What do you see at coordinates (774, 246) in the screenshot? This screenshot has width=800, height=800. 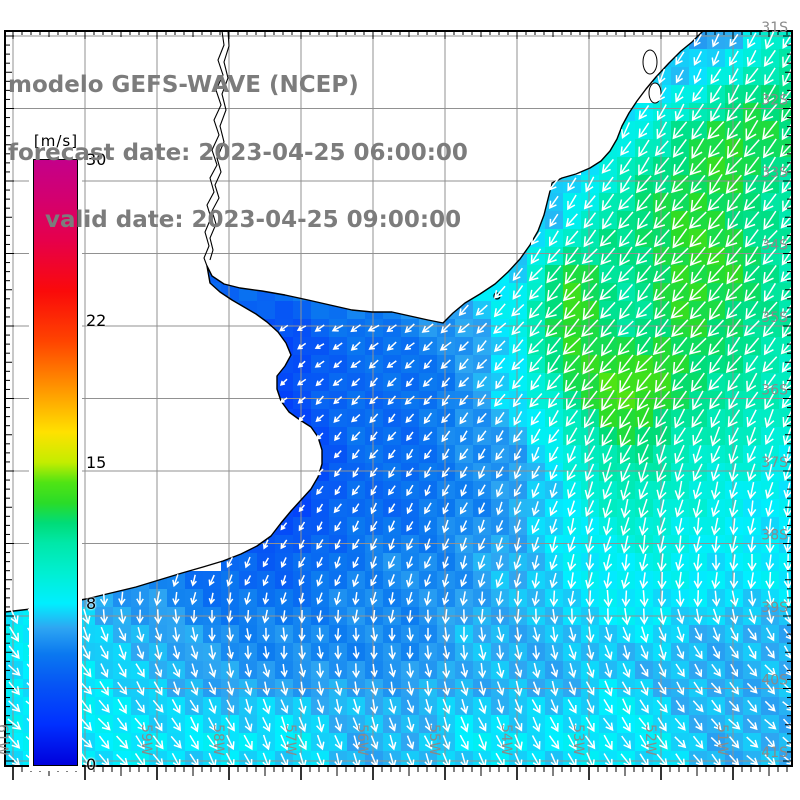 I see `lat-label-34S: 34S` at bounding box center [774, 246].